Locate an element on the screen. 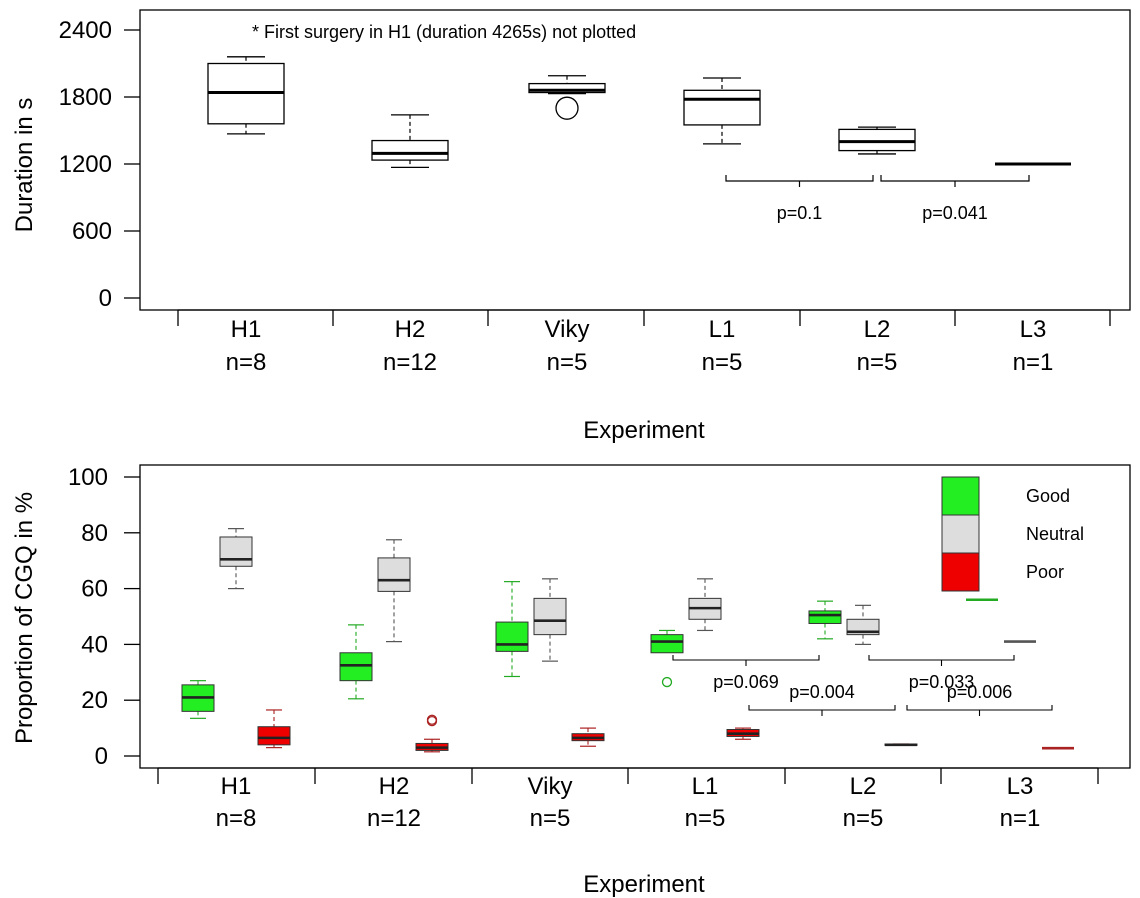  cgq-good-box-h2 is located at coordinates (356, 667).